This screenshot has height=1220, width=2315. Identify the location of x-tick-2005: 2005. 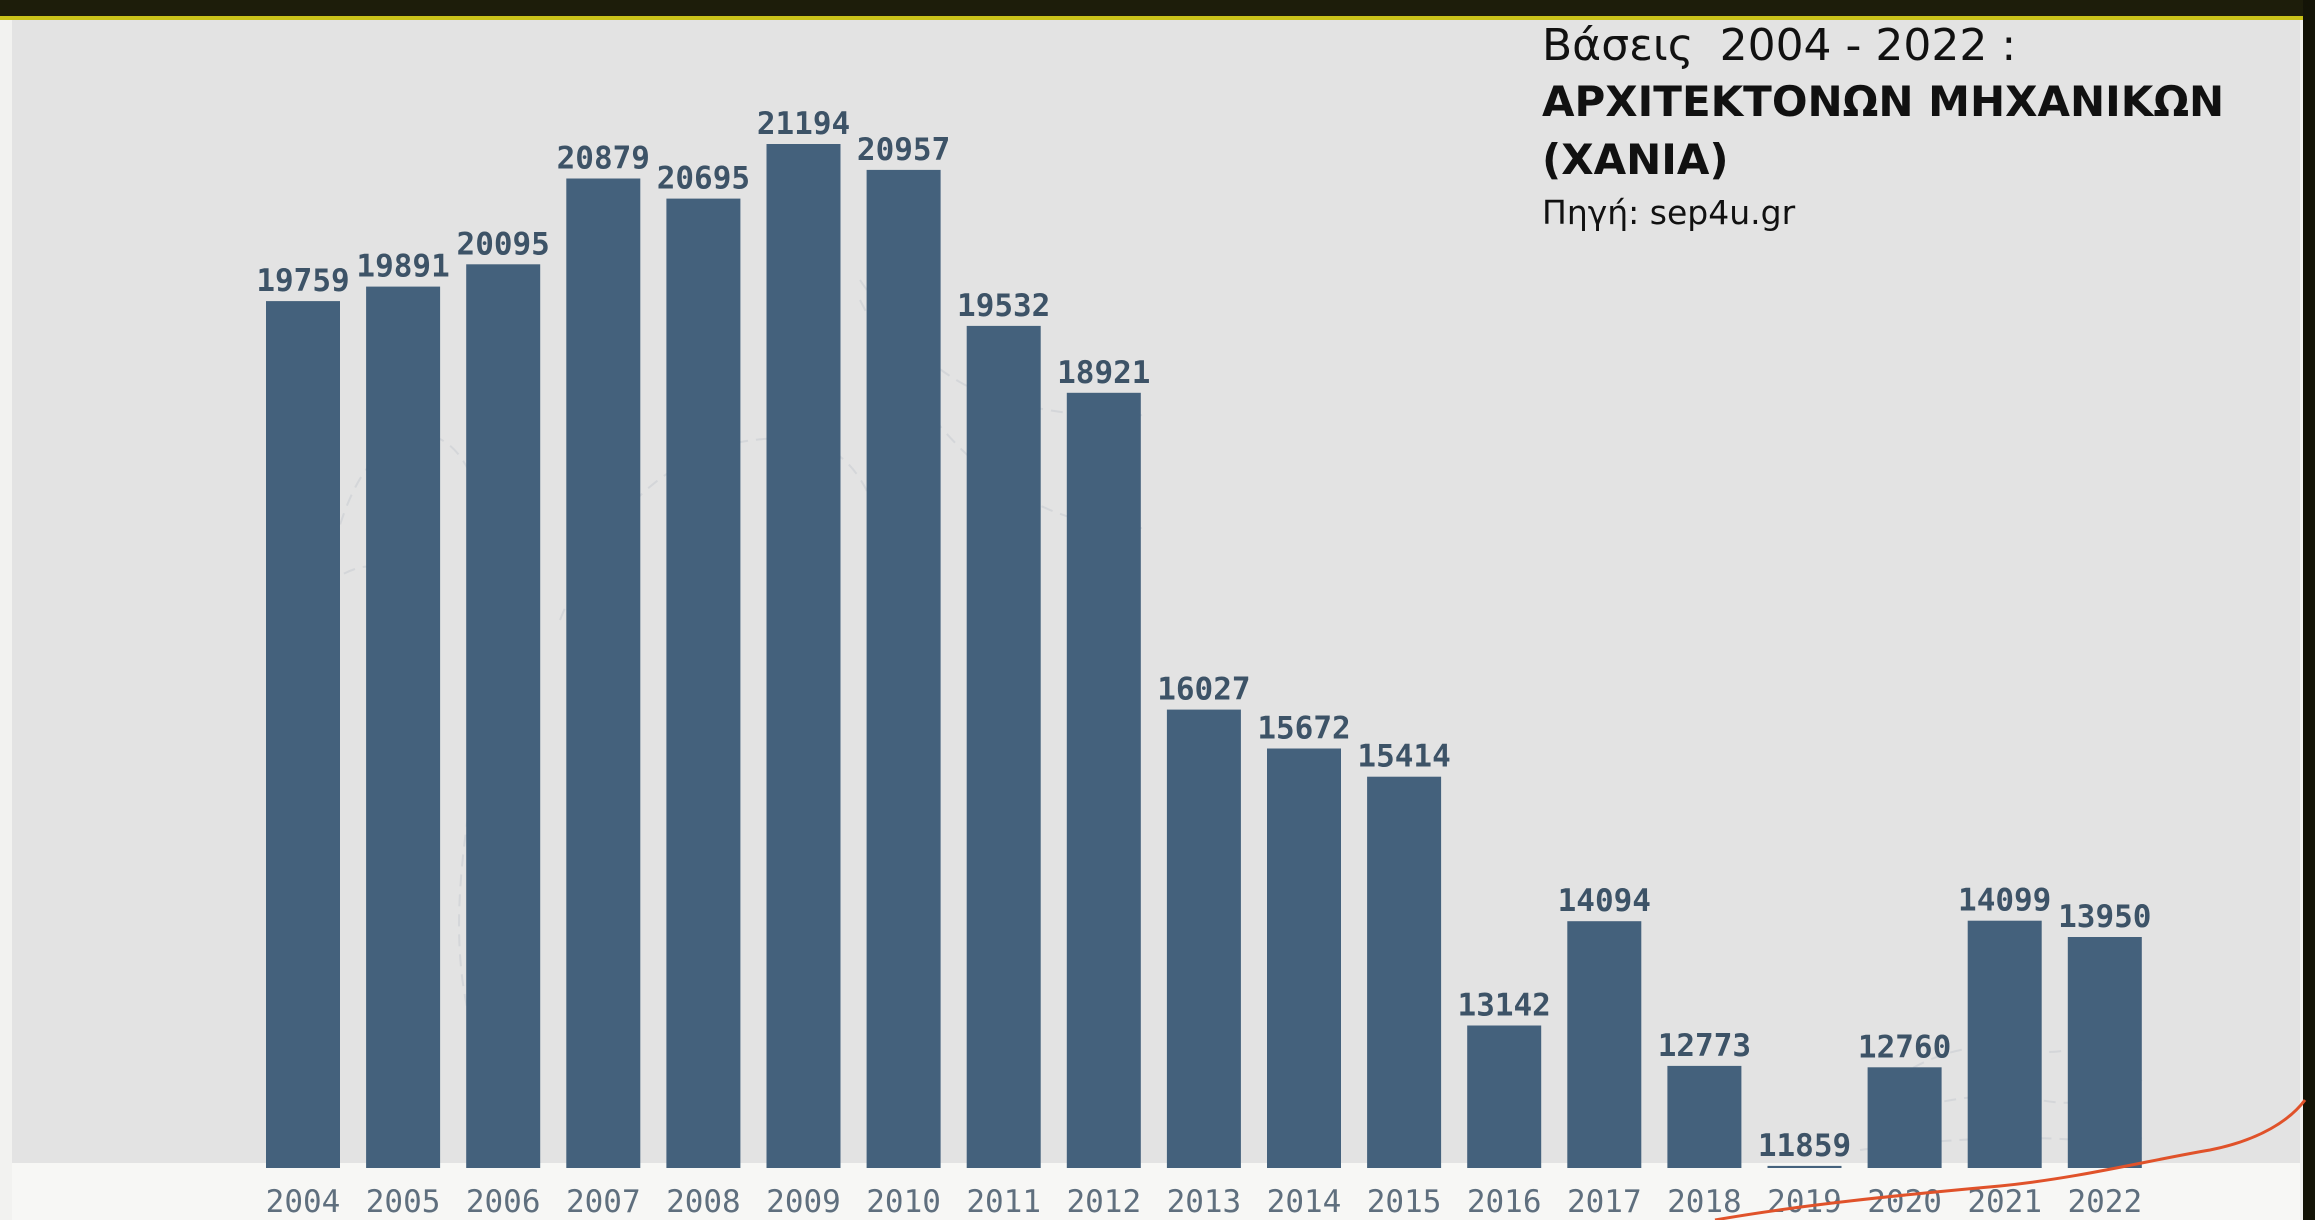
(403, 1202).